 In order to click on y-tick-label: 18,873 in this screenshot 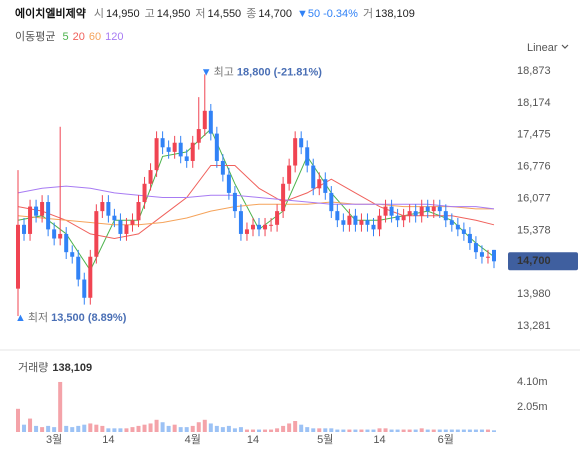, I will do `click(534, 71)`.